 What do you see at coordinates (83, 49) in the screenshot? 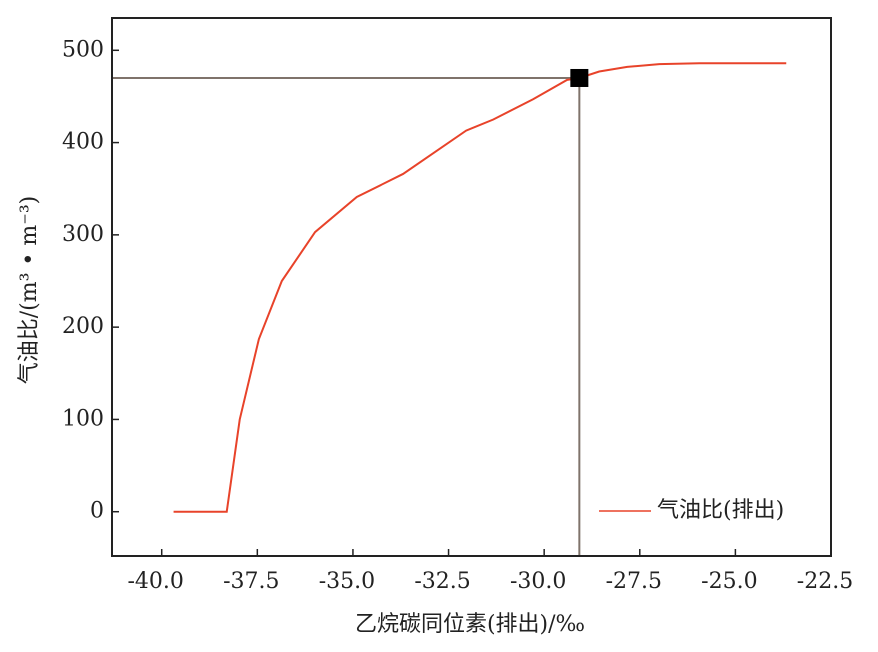
I see `y-tick-label: 500` at bounding box center [83, 49].